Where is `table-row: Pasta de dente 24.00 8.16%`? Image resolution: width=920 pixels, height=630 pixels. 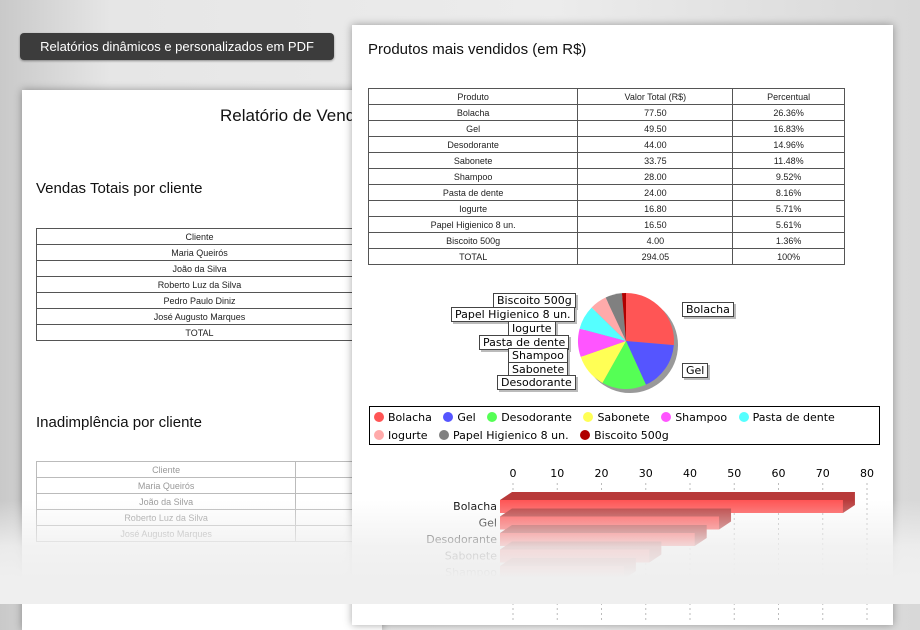 table-row: Pasta de dente 24.00 8.16% is located at coordinates (606, 192).